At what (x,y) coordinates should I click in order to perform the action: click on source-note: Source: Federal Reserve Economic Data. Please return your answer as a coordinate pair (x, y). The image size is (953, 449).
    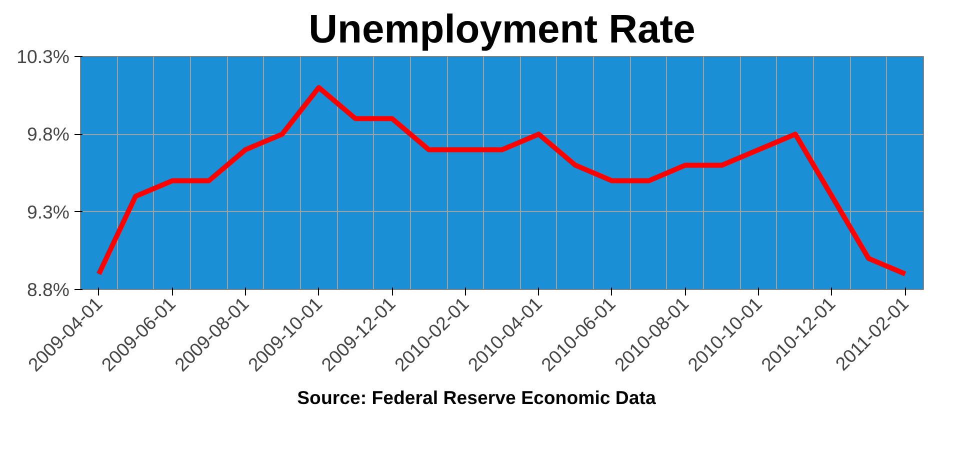
    Looking at the image, I should click on (476, 398).